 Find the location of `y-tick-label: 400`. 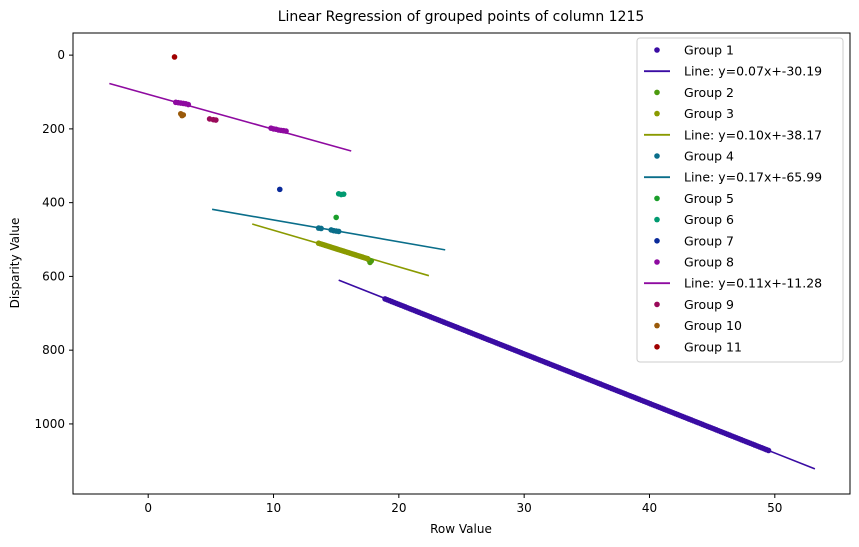

y-tick-label: 400 is located at coordinates (53, 203).